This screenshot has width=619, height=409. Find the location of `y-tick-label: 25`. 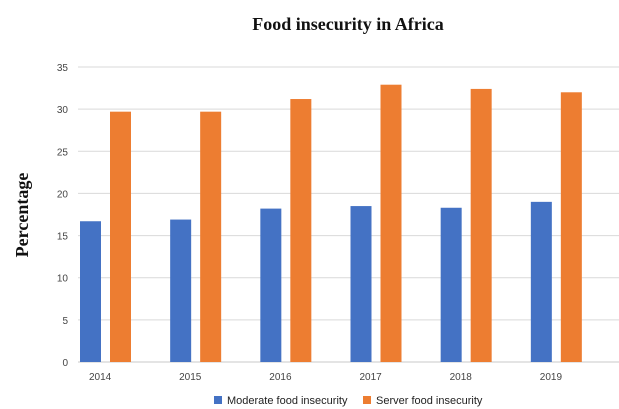

y-tick-label: 25 is located at coordinates (63, 152).